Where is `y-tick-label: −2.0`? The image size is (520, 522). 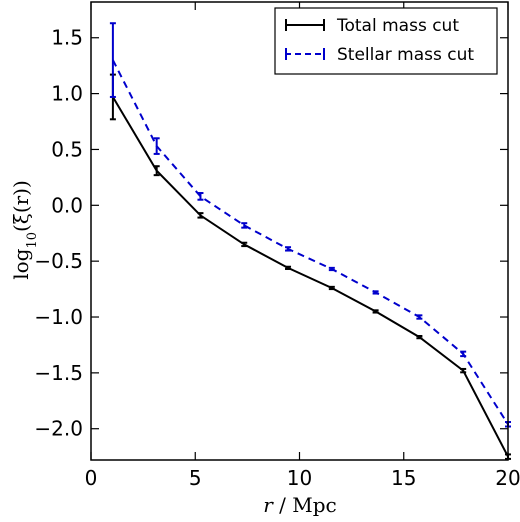 y-tick-label: −2.0 is located at coordinates (58, 429).